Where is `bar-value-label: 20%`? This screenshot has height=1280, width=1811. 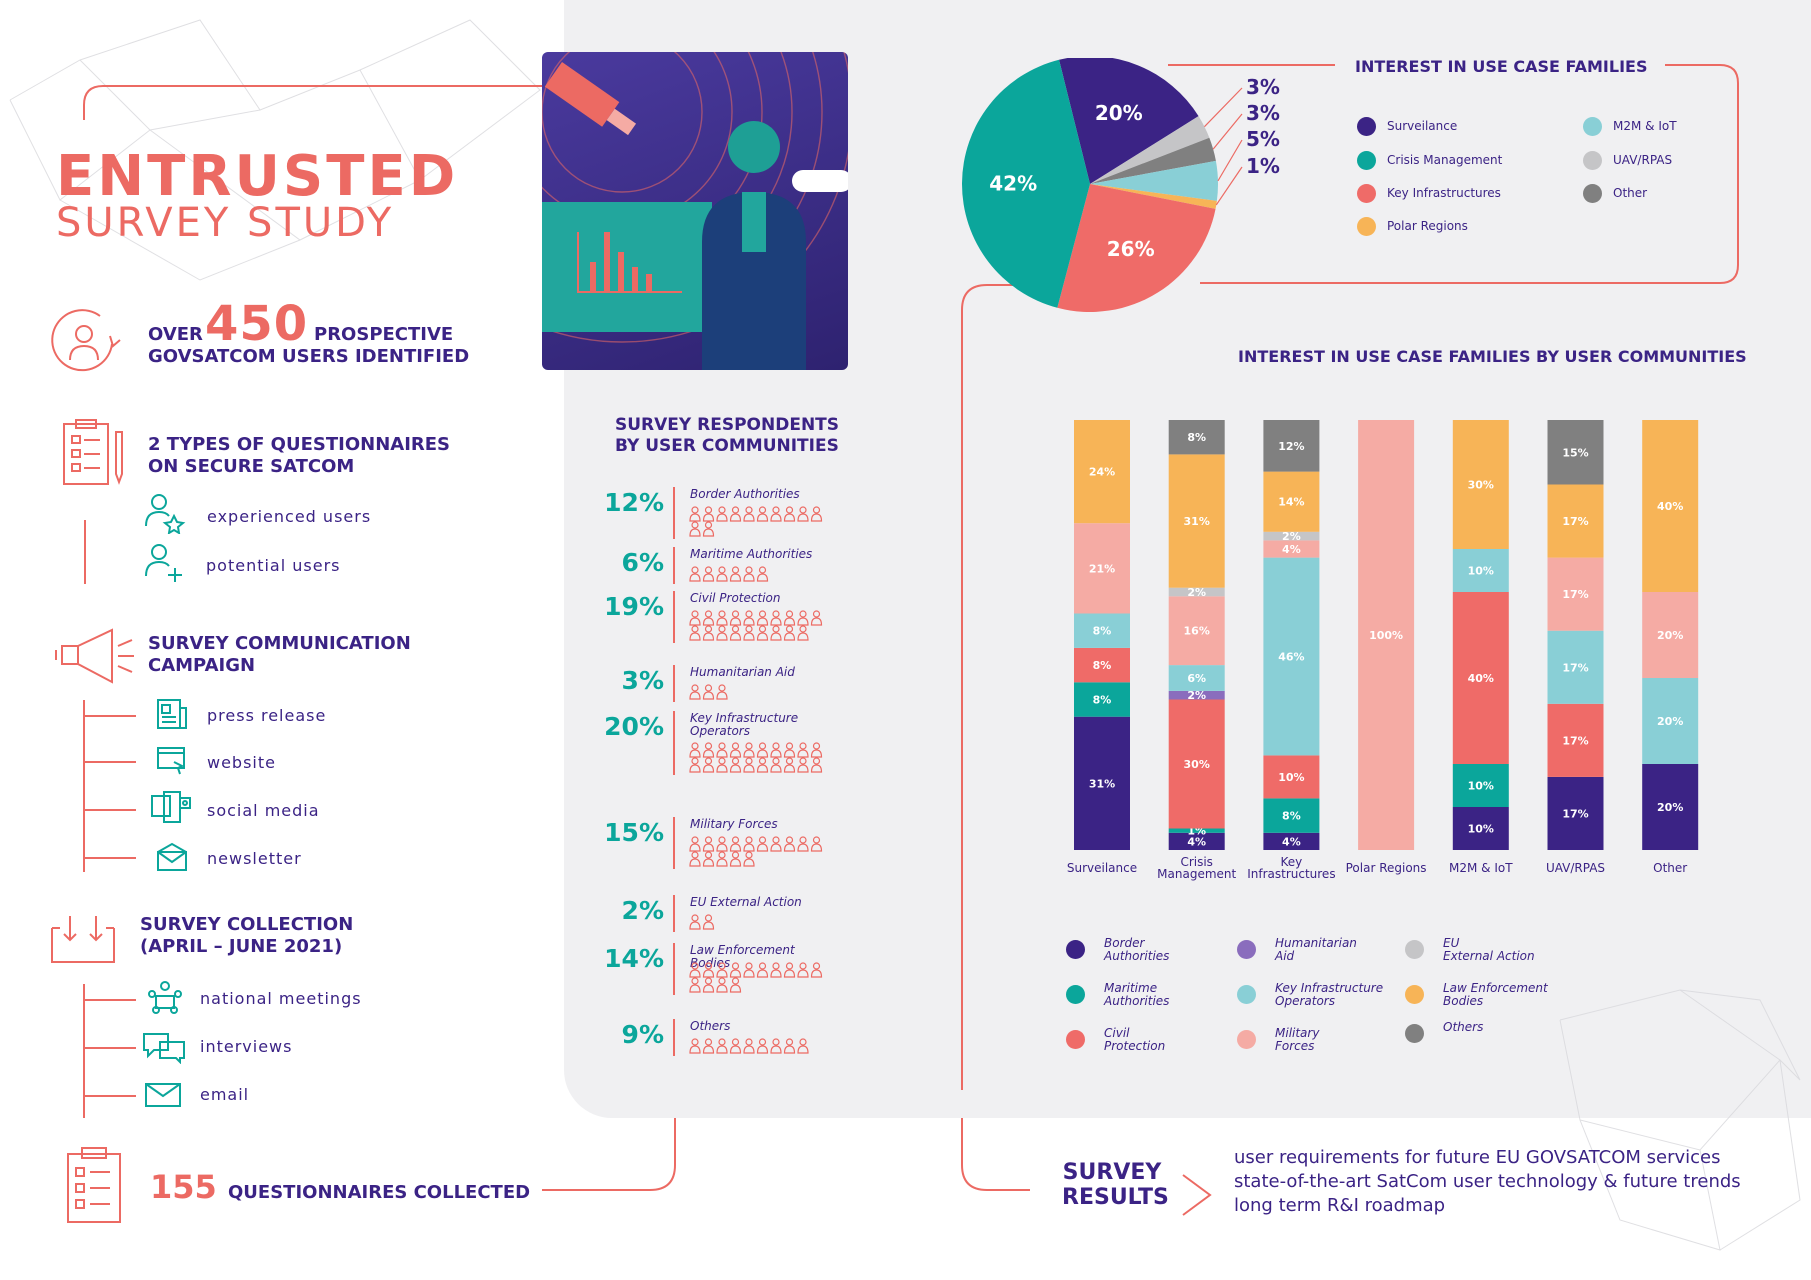 bar-value-label: 20% is located at coordinates (1670, 635).